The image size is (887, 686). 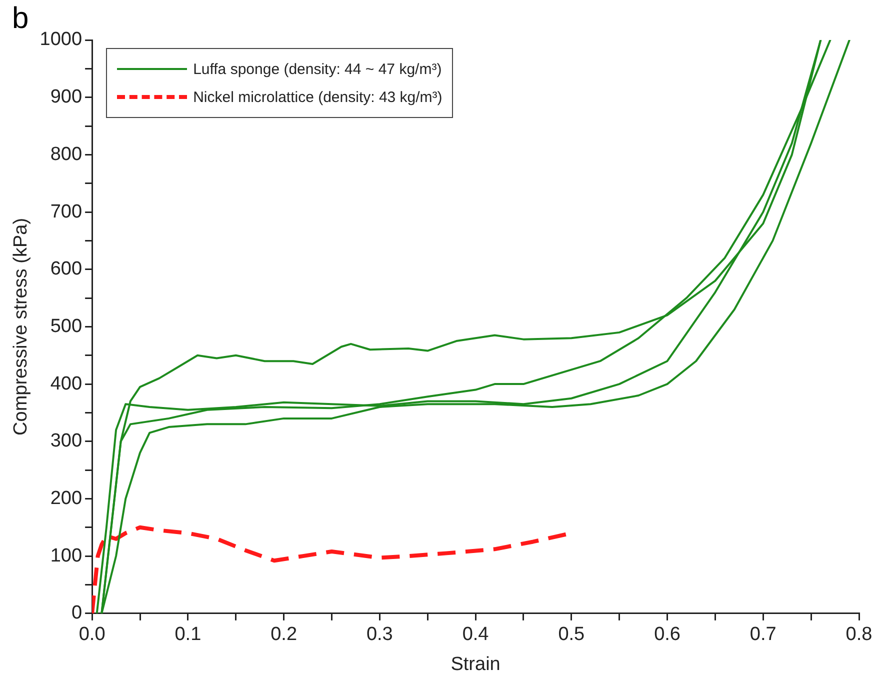 I want to click on x-tick-label: 0.2, so click(x=284, y=635).